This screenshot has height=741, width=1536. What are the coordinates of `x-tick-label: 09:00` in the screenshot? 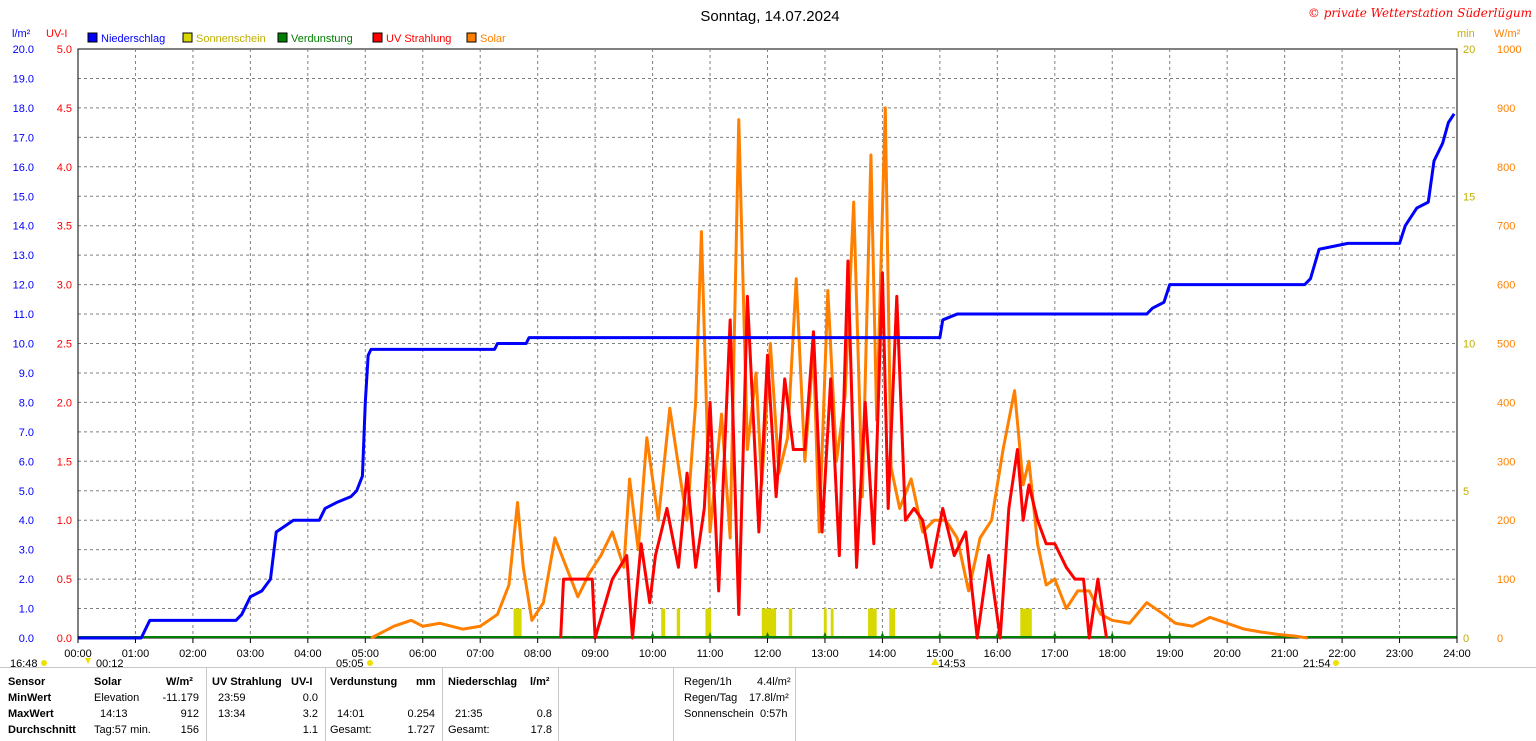 It's located at (595, 654).